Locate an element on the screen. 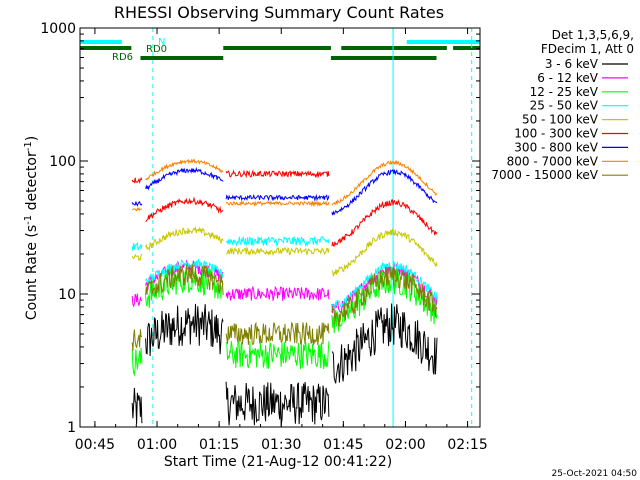  flag-label-rd0: RD0 is located at coordinates (156, 49).